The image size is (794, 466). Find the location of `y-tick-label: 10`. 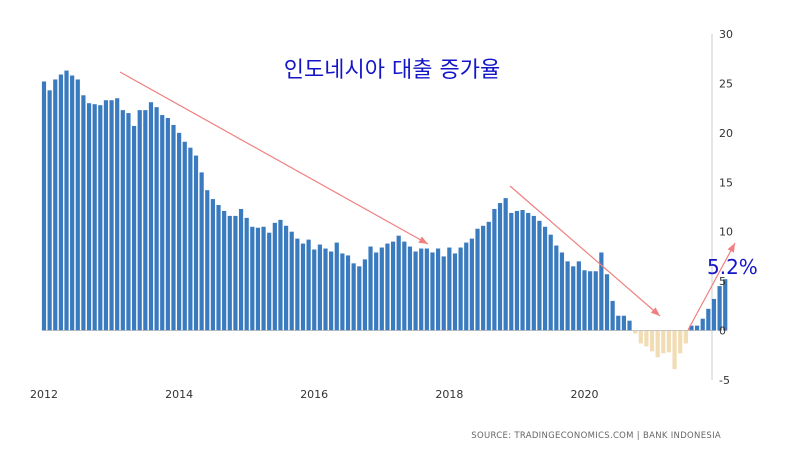

y-tick-label: 10 is located at coordinates (726, 232).